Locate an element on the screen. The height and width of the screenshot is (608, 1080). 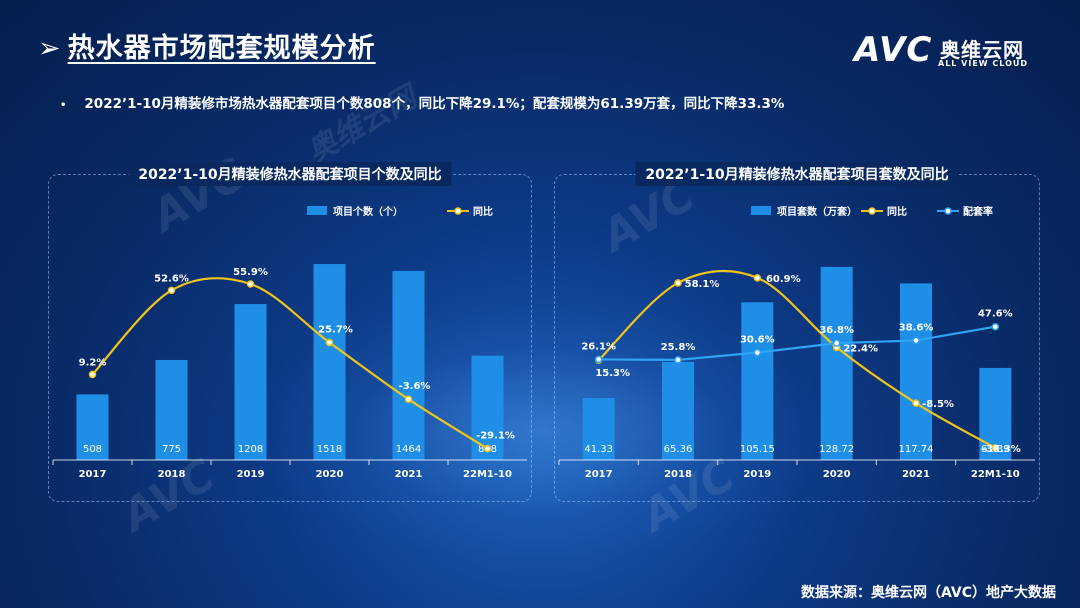
watermark: 奥维云网 is located at coordinates (362, 125).